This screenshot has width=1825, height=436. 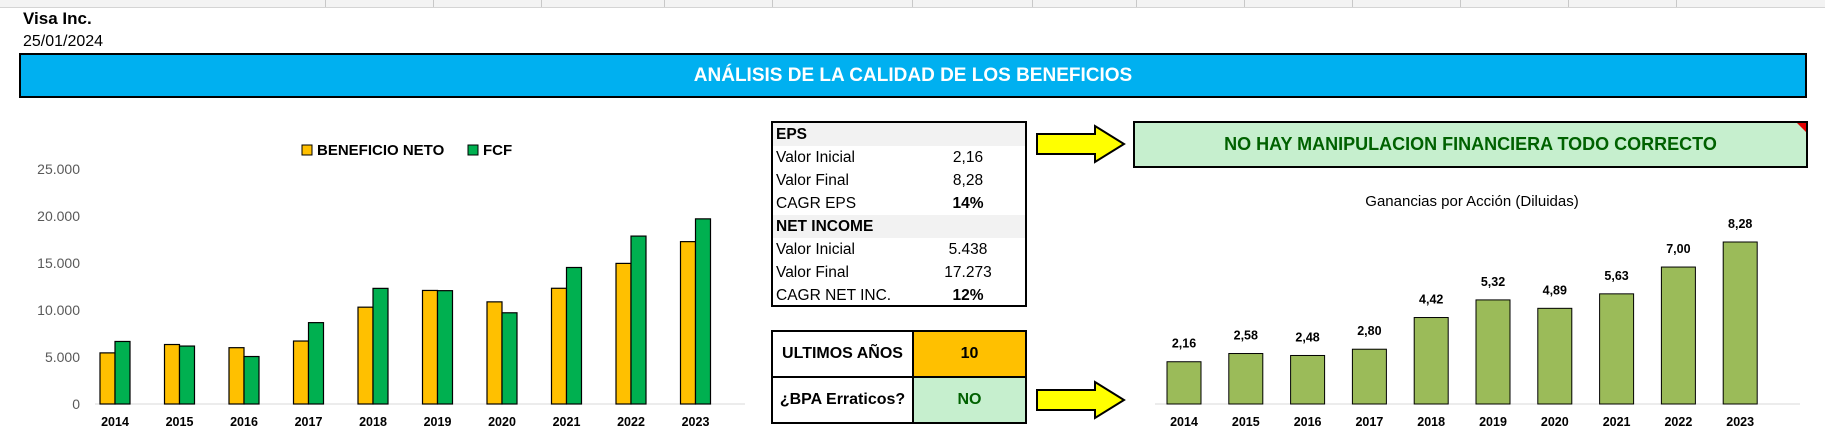 I want to click on data-label: 5,63, so click(x=1616, y=276).